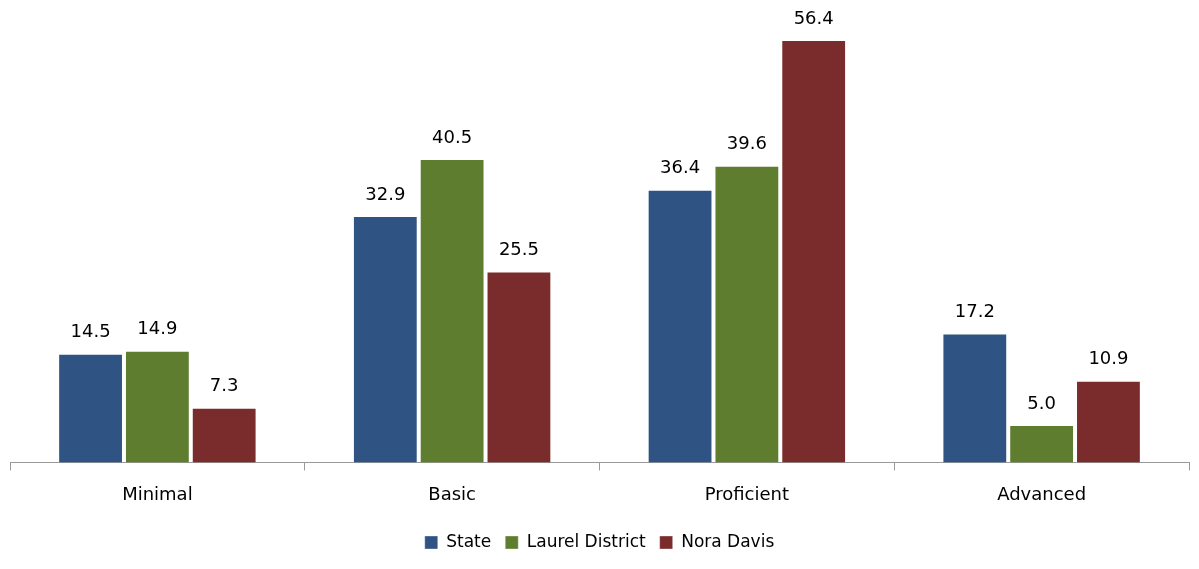 The width and height of the screenshot is (1199, 569). Describe the element at coordinates (518, 249) in the screenshot. I see `data-label: 25.5` at that location.